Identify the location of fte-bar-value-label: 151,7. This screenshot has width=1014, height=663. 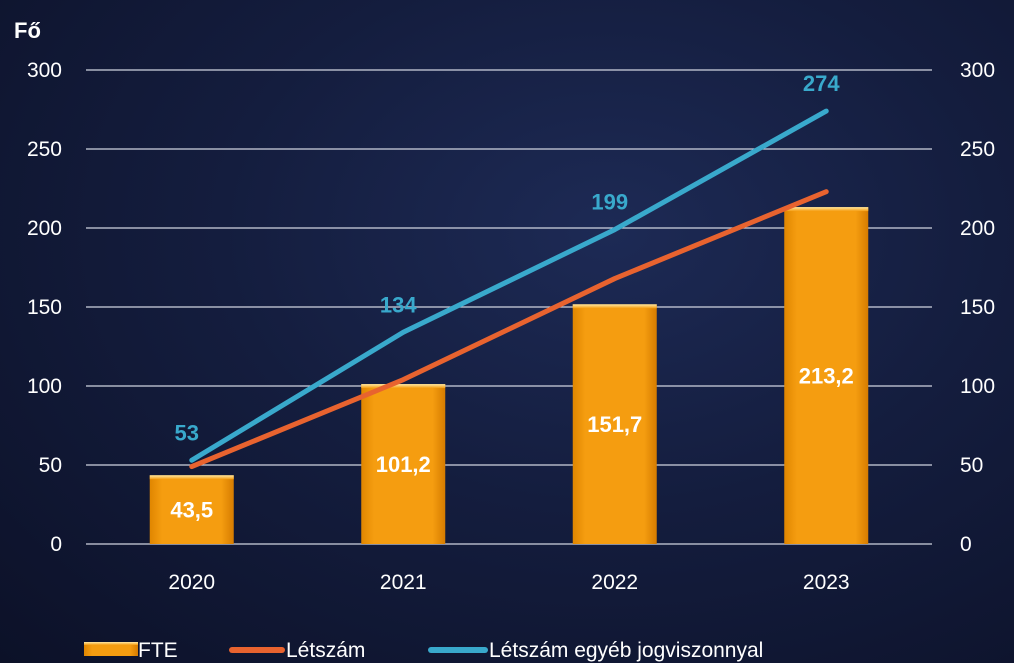
(614, 424).